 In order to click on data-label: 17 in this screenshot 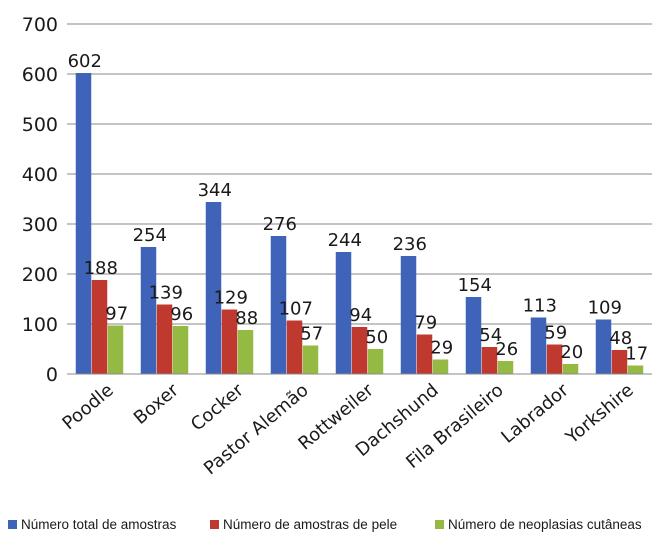, I will do `click(636, 354)`.